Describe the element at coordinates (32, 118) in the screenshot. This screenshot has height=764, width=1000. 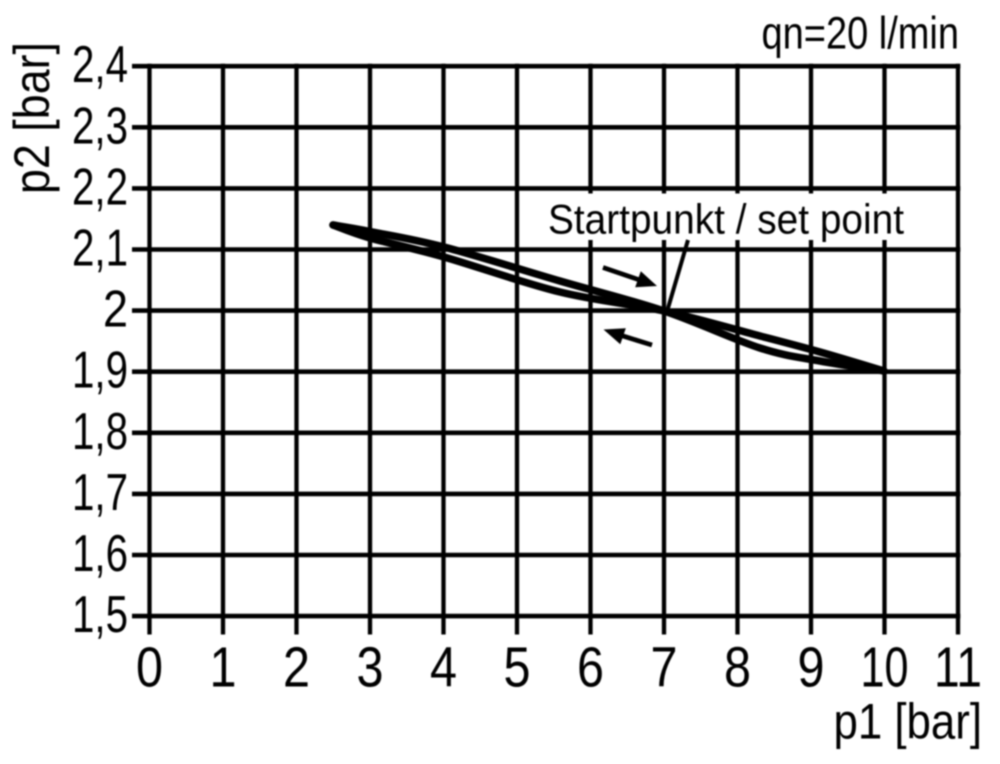
I see `svg-text: p2 [bar]` at that location.